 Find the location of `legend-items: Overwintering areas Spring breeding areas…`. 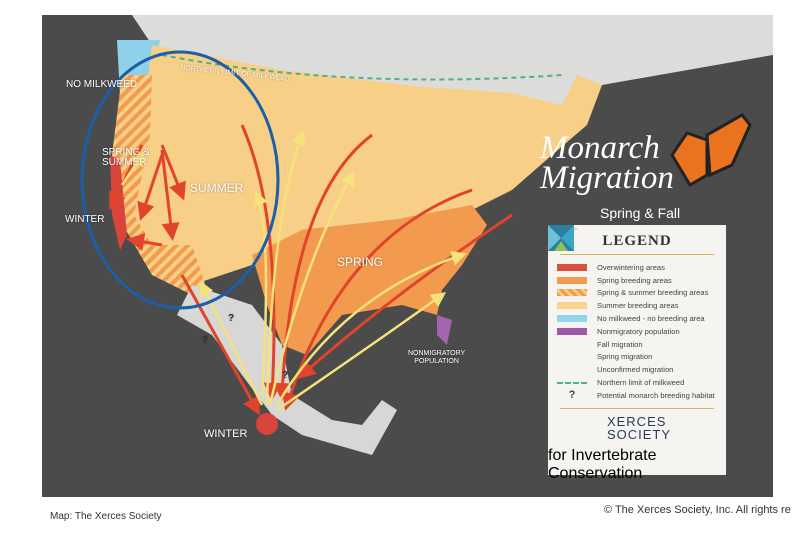

legend-items: Overwintering areas Spring breeding areas… is located at coordinates (637, 313).